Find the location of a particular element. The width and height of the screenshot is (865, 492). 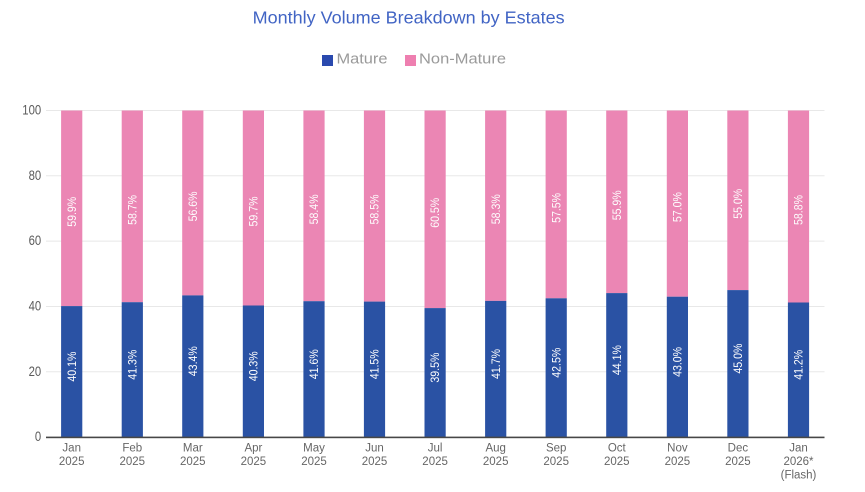

svg-text: 80 is located at coordinates (35, 175).